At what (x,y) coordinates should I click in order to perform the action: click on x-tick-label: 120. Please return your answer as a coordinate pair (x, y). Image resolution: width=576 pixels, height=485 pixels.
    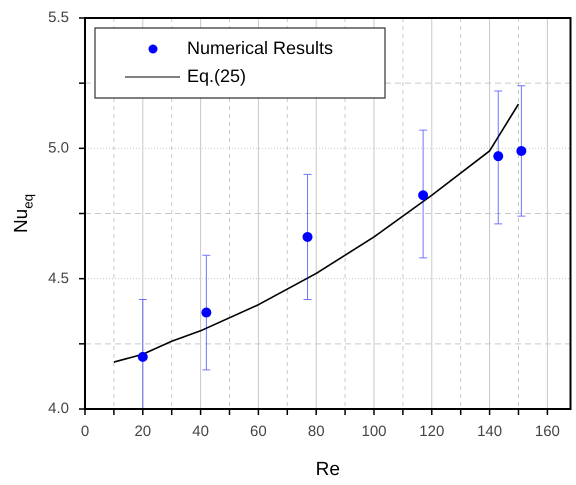
    Looking at the image, I should click on (431, 431).